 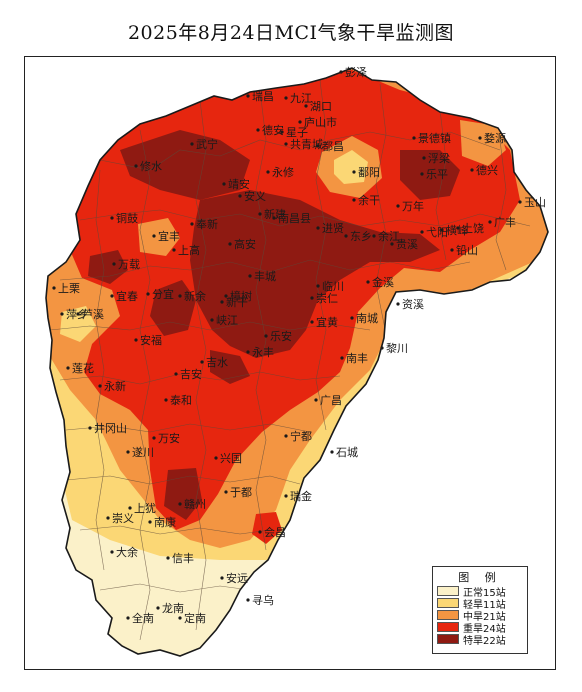 I want to click on city-label: 乐平, so click(x=437, y=174).